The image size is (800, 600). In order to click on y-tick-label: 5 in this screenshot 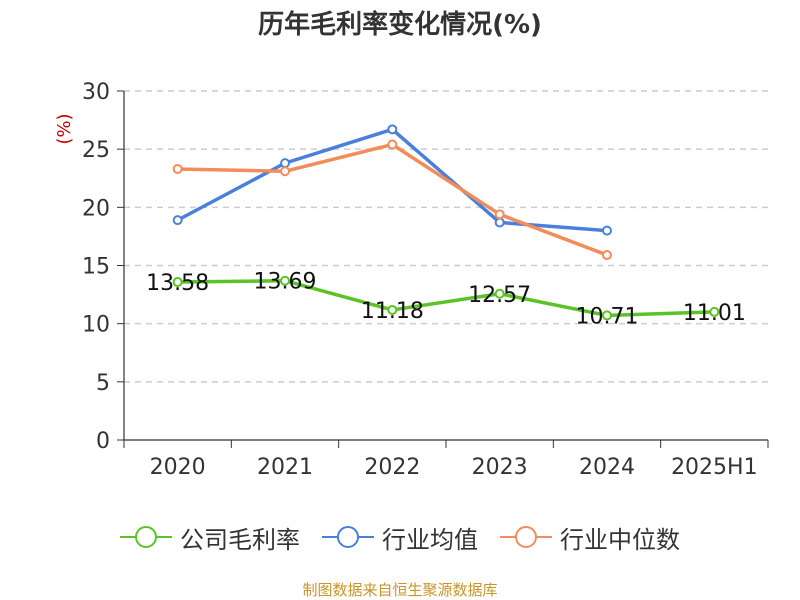, I will do `click(103, 383)`.